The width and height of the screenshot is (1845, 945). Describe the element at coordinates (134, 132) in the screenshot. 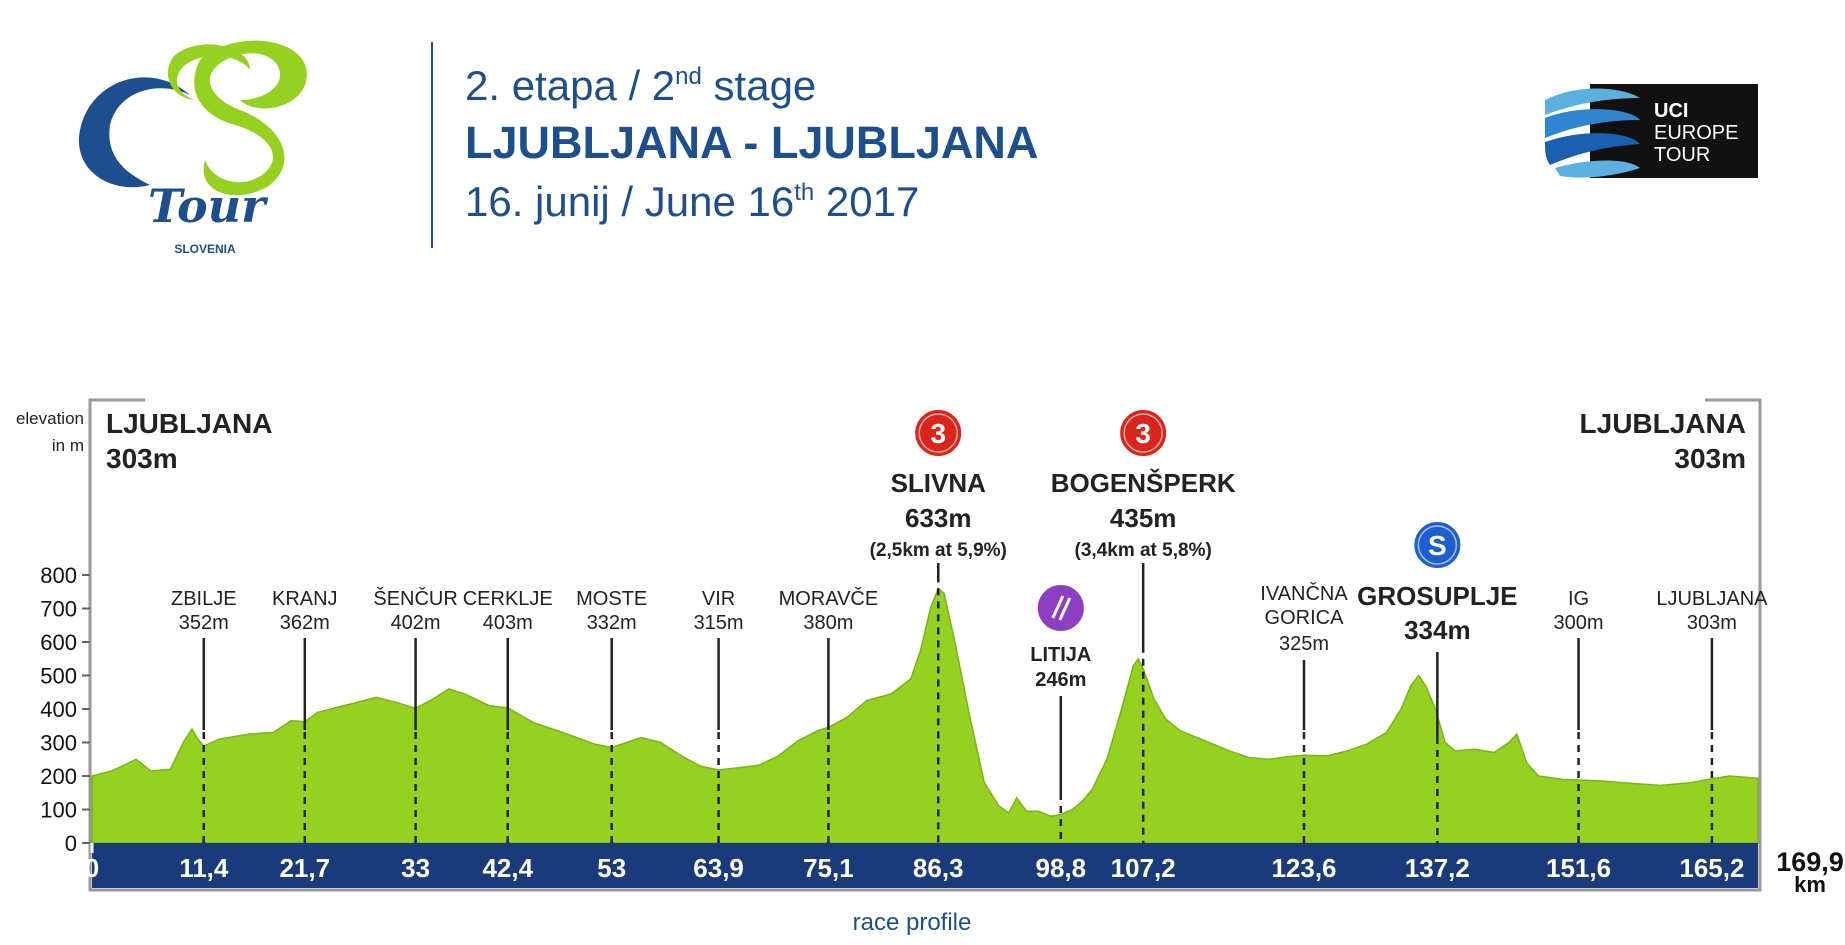

I see `logo-blue-swoosh` at that location.